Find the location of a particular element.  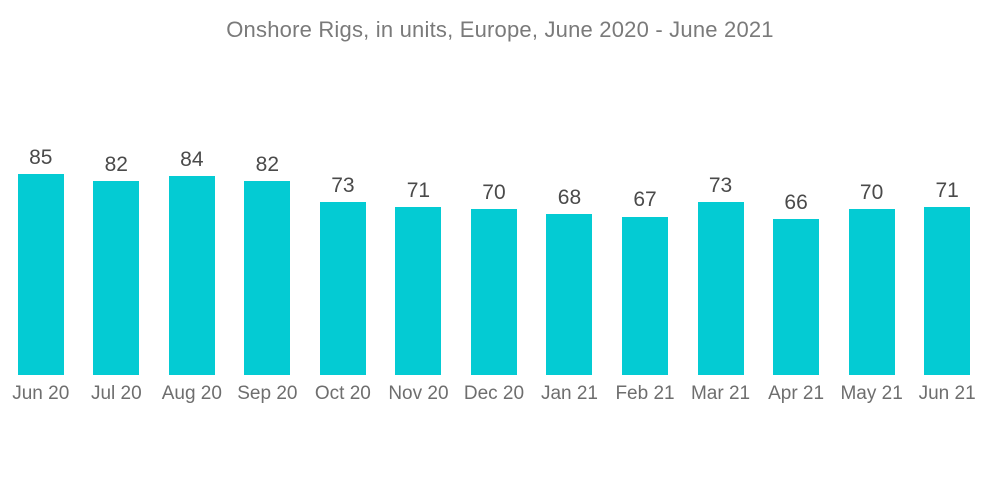

x-axis-label: Jun 21 is located at coordinates (947, 393).